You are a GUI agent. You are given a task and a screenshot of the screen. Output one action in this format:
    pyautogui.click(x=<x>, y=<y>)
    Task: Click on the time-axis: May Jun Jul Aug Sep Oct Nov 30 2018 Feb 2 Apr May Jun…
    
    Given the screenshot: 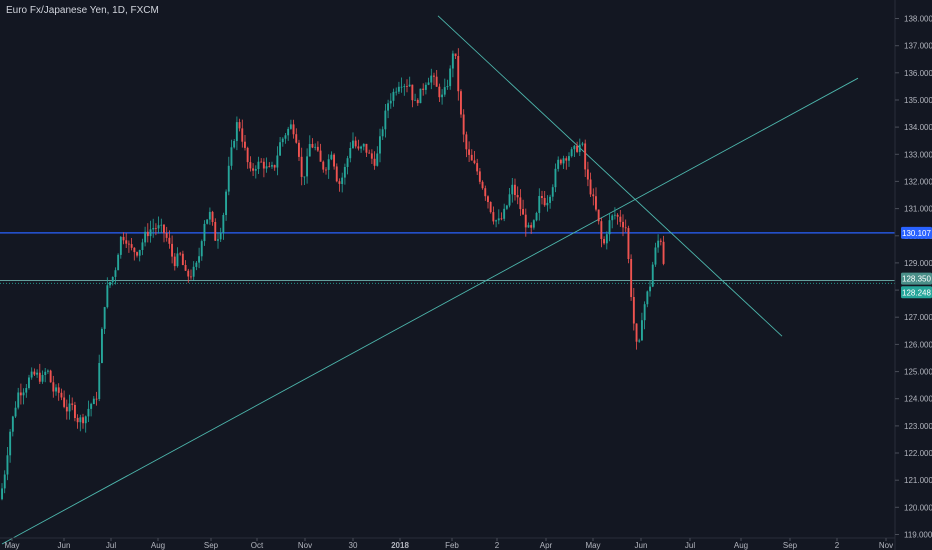 What is the action you would take?
    pyautogui.click(x=448, y=544)
    